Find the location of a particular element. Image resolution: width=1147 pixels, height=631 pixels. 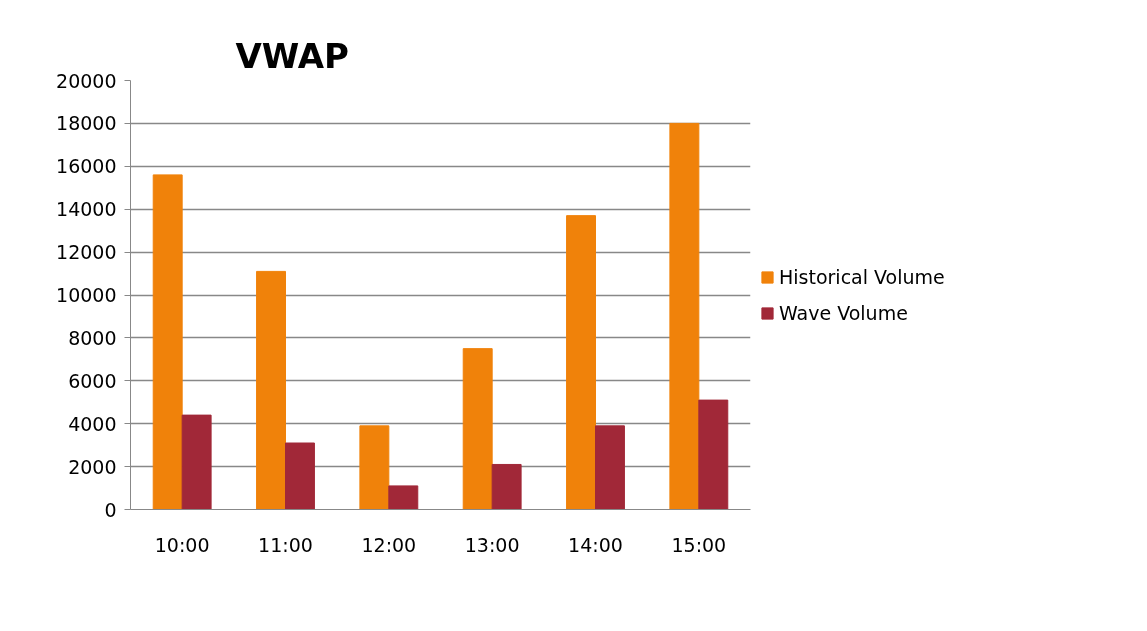

x-tick-label: 14:00 is located at coordinates (595, 544).